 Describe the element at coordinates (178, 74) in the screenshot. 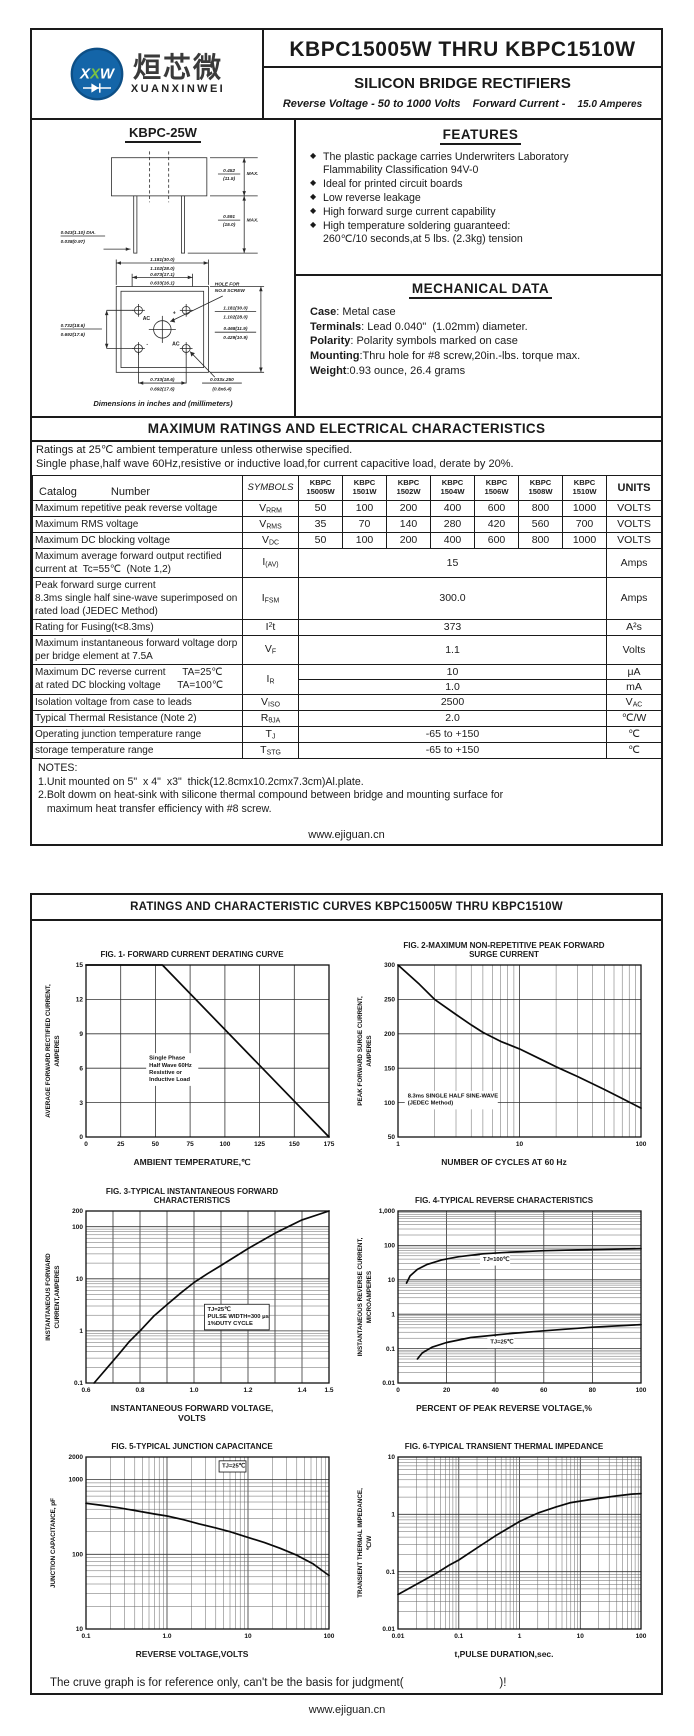

I see `brand-text: 烜芯微 XUANXINWEI` at that location.